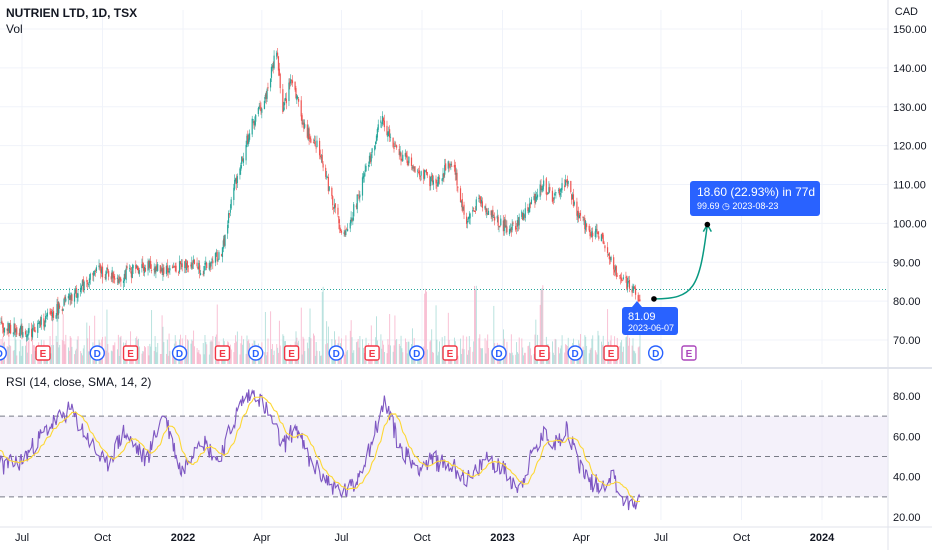 The width and height of the screenshot is (932, 550). I want to click on callout-box, so click(755, 198).